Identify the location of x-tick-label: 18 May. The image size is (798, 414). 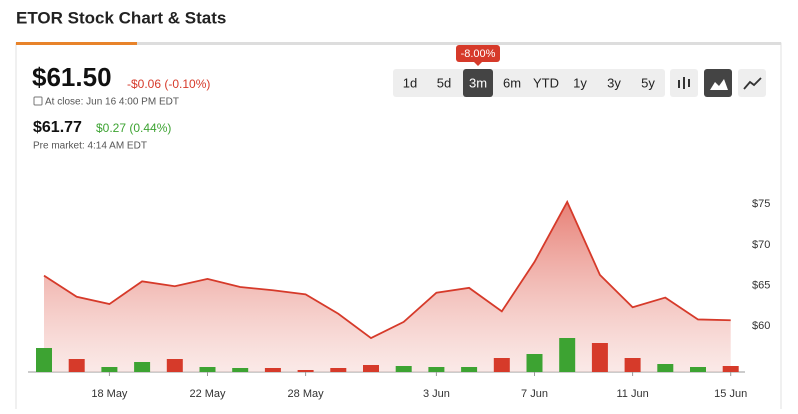
(109, 394).